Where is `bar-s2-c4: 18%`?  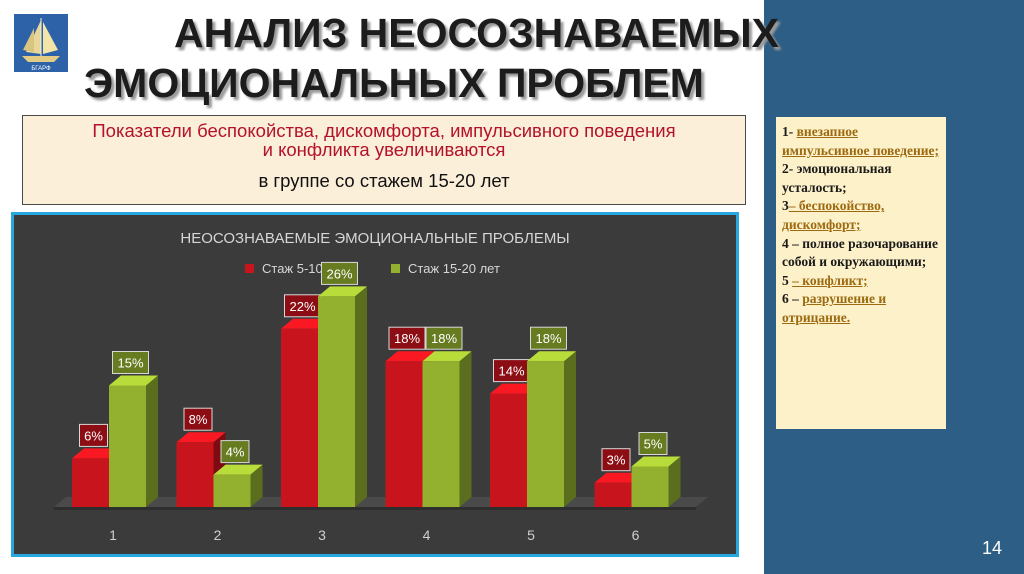
bar-s2-c4: 18% is located at coordinates (447, 416).